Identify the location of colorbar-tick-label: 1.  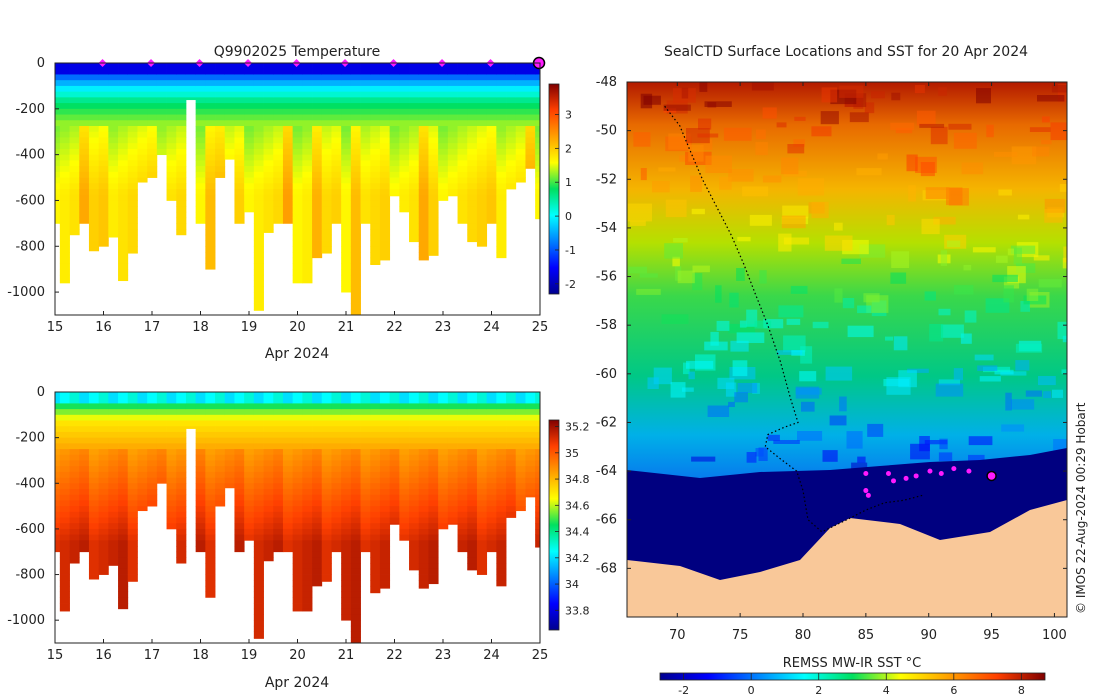
(568, 182).